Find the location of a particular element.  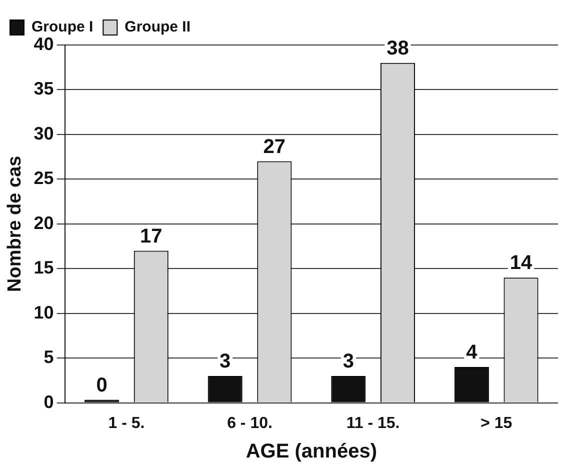

data-label: 17 is located at coordinates (151, 236).